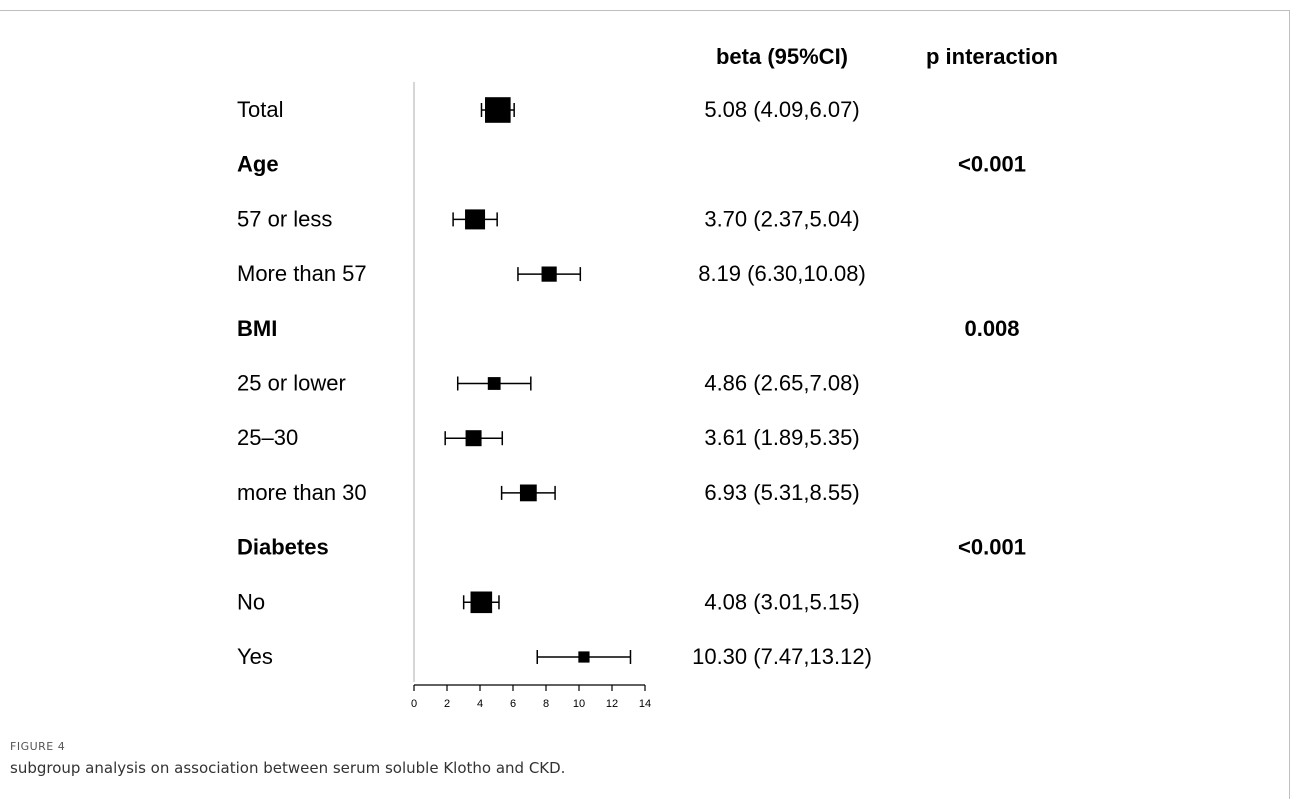 This screenshot has height=799, width=1290. What do you see at coordinates (267, 437) in the screenshot?
I see `subgroup-label: 25–30` at bounding box center [267, 437].